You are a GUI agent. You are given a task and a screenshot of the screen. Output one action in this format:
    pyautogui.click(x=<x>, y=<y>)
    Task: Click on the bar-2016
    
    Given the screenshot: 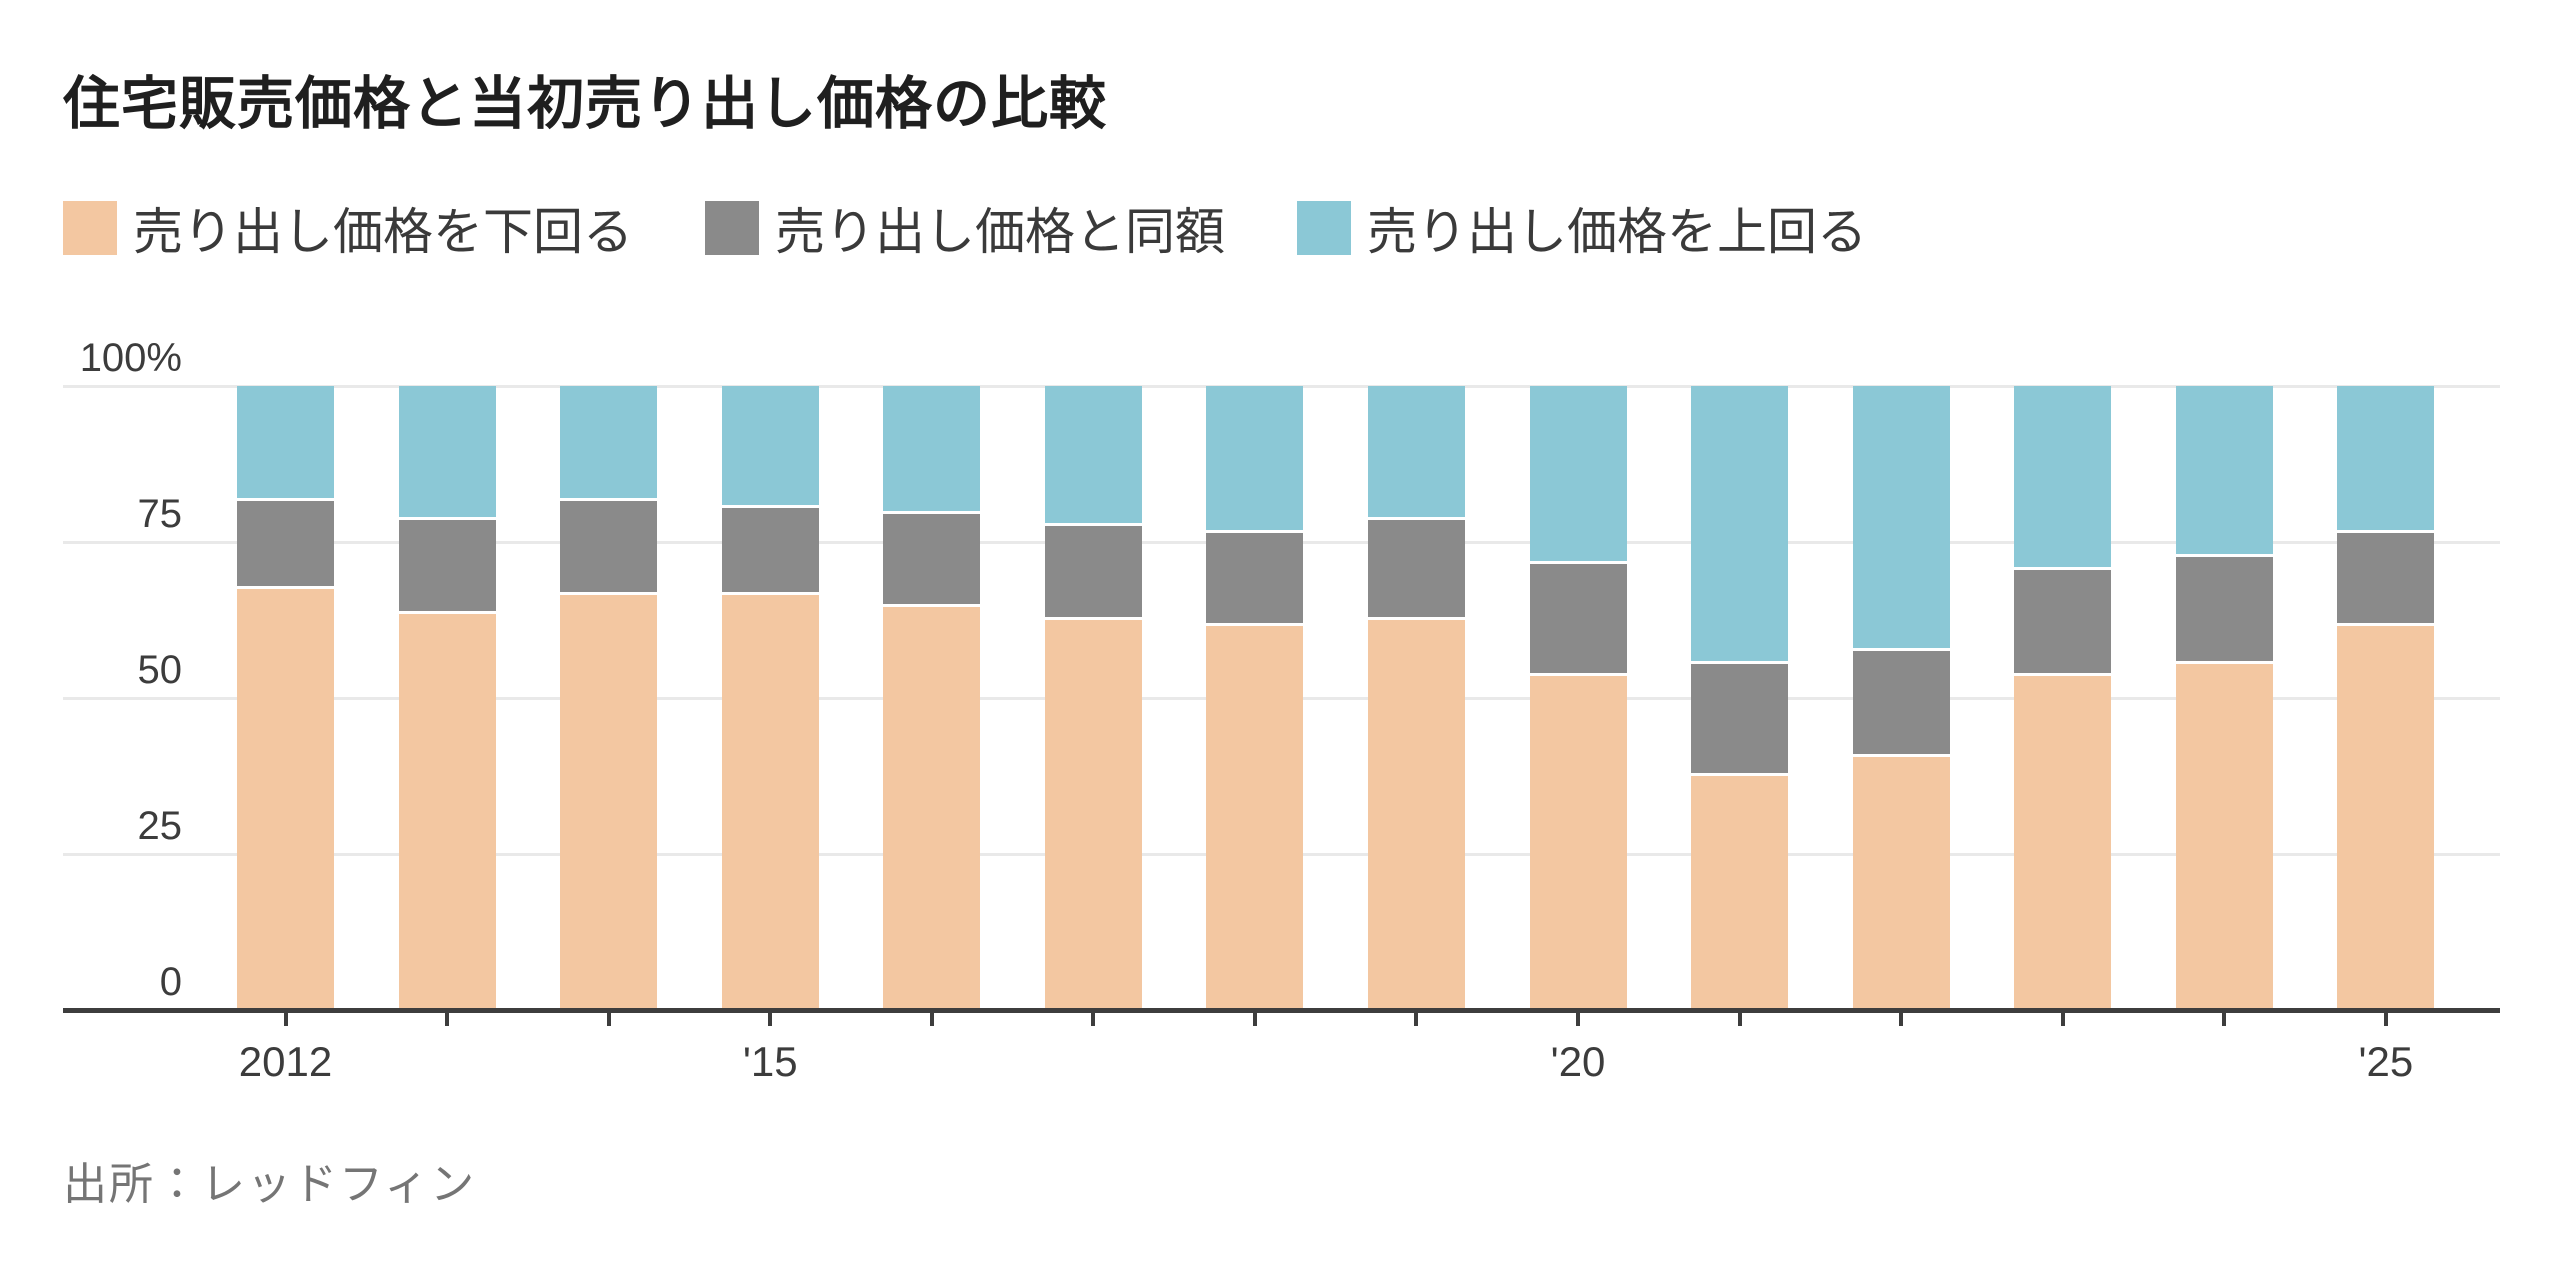 What is the action you would take?
    pyautogui.click(x=932, y=698)
    